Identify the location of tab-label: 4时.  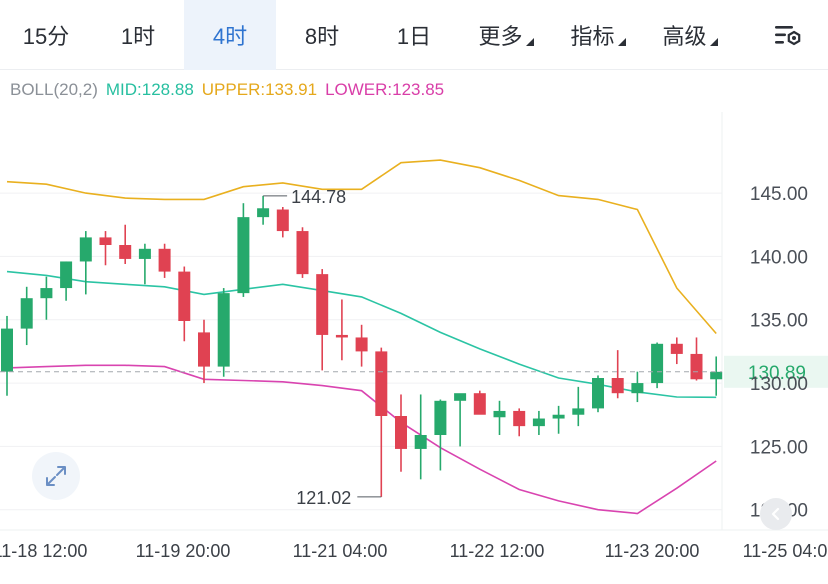
(230, 36).